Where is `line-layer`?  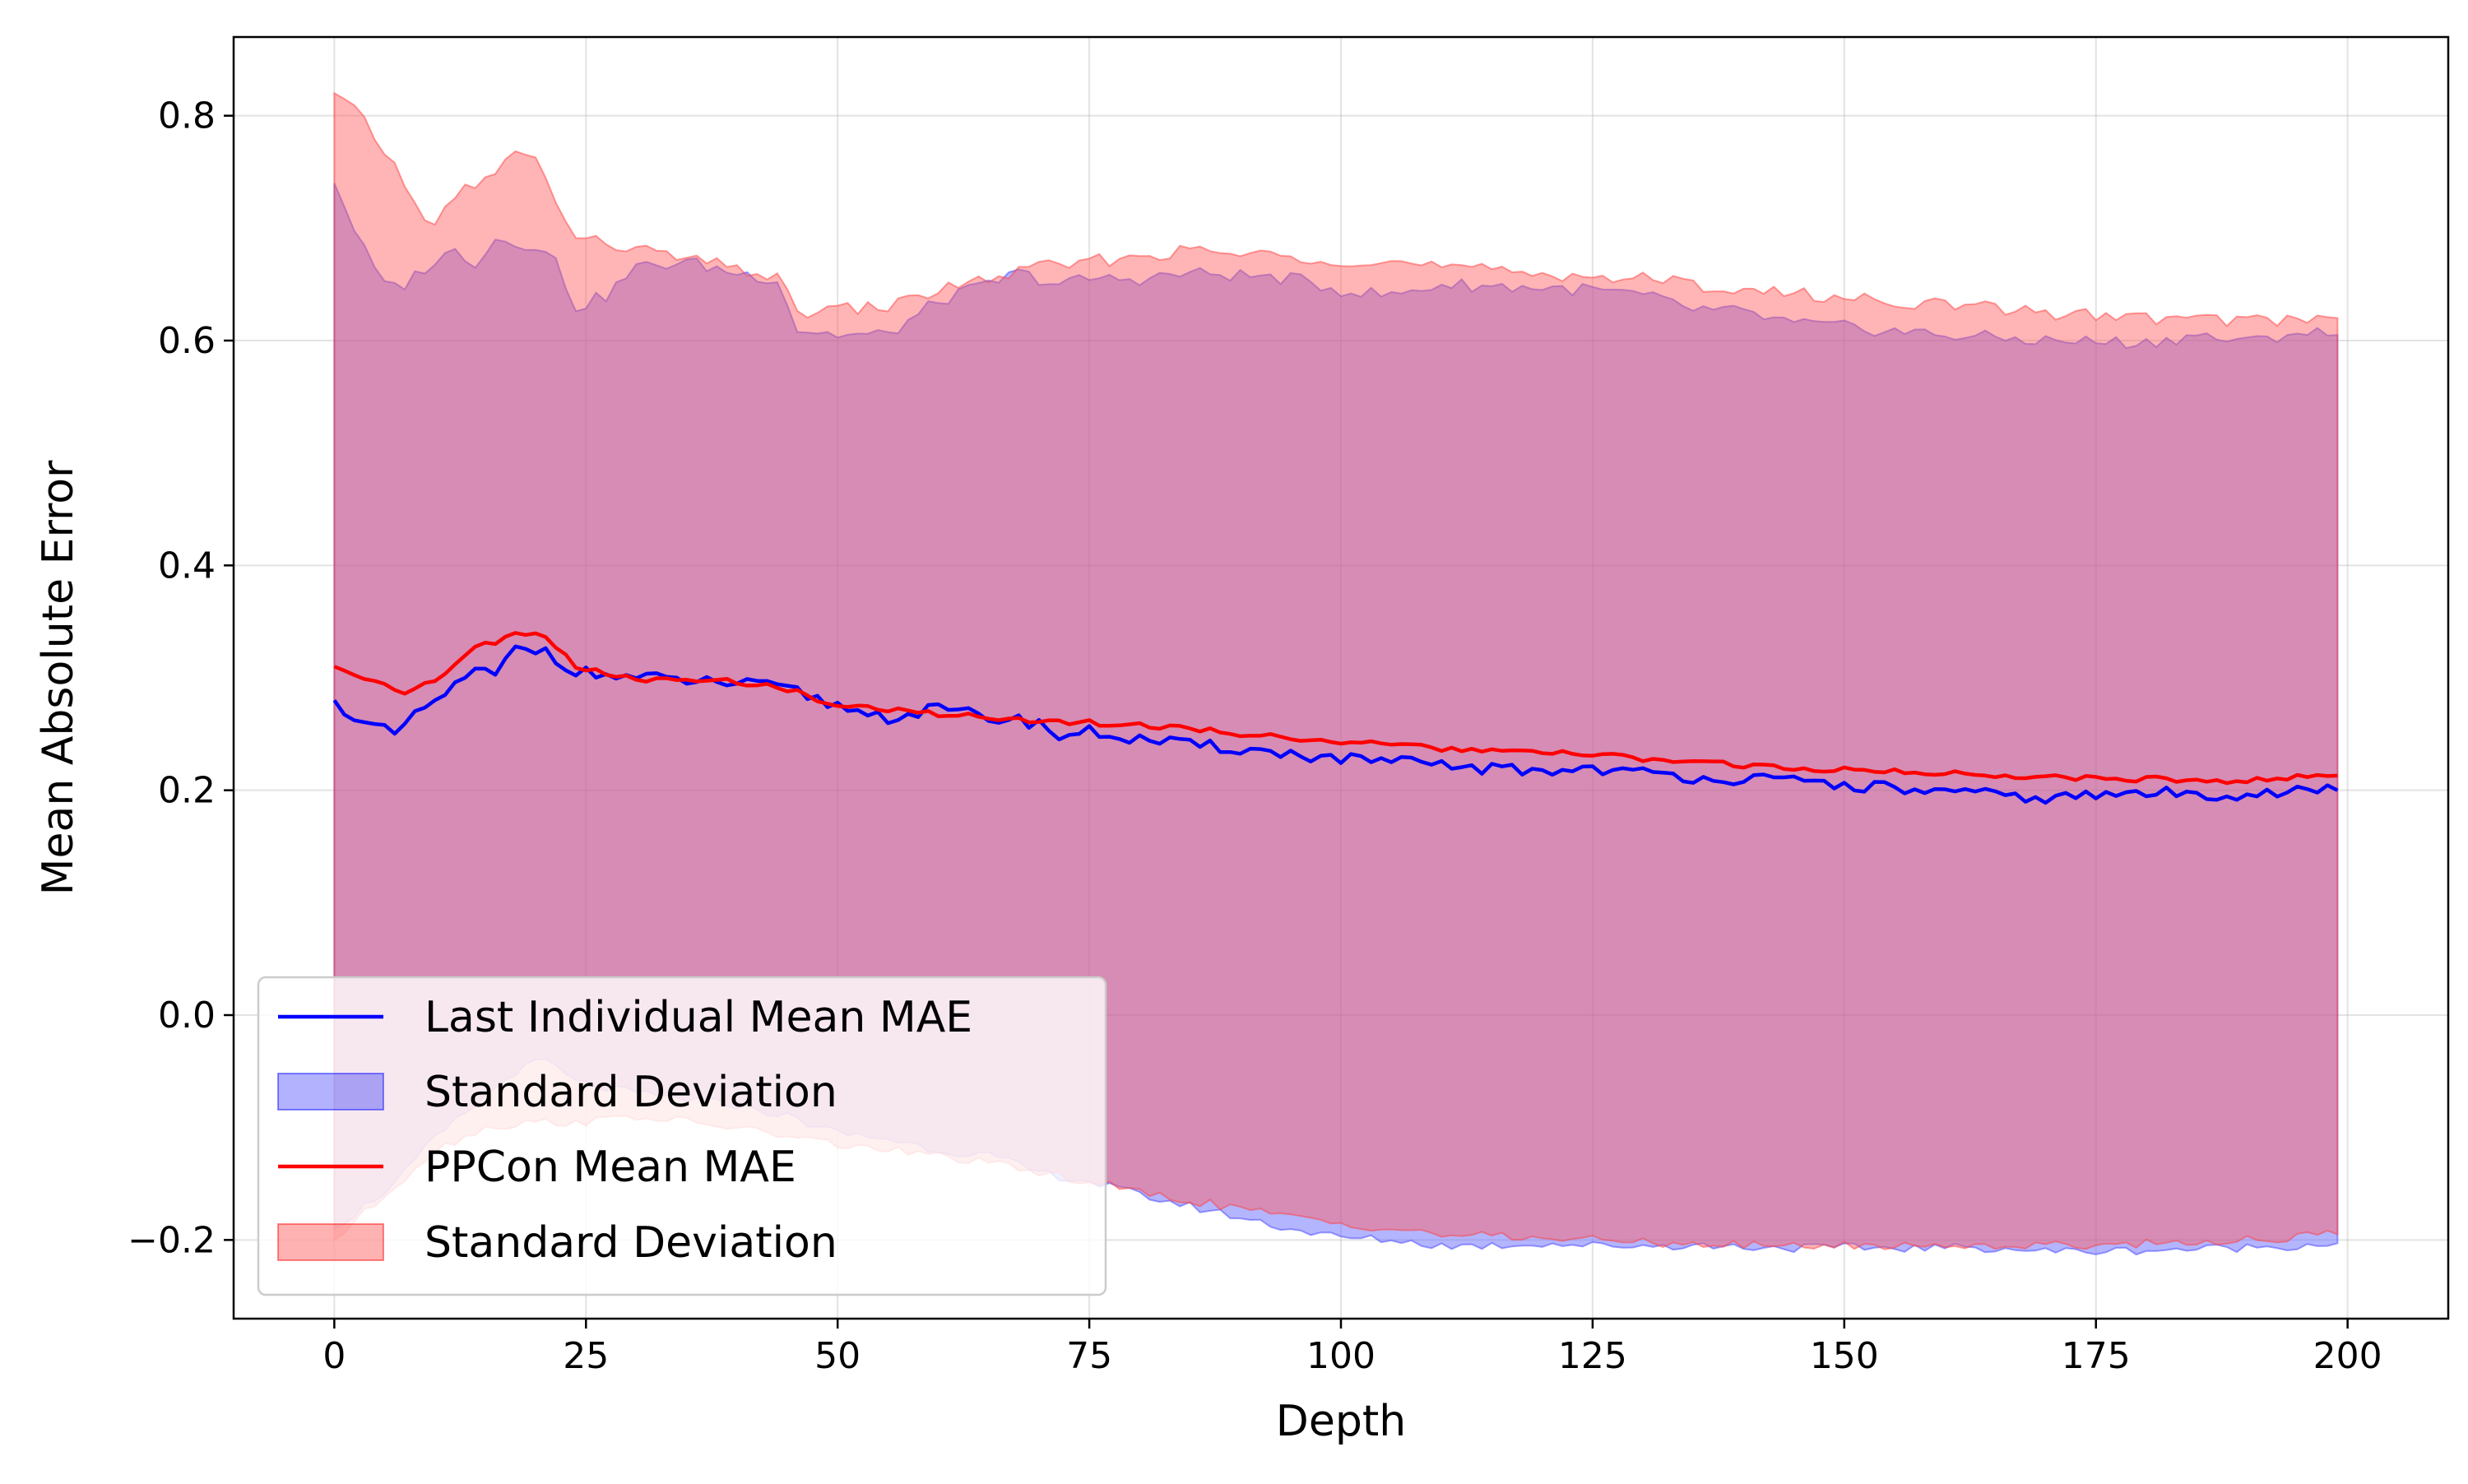 line-layer is located at coordinates (1335, 718).